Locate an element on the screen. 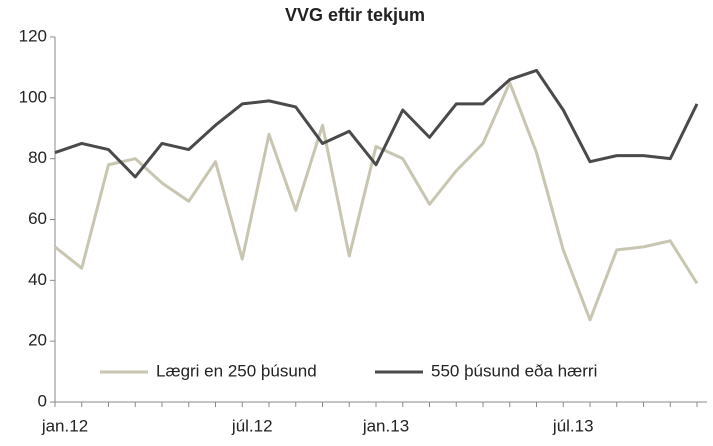  y-tick-label: 100 is located at coordinates (33, 96).